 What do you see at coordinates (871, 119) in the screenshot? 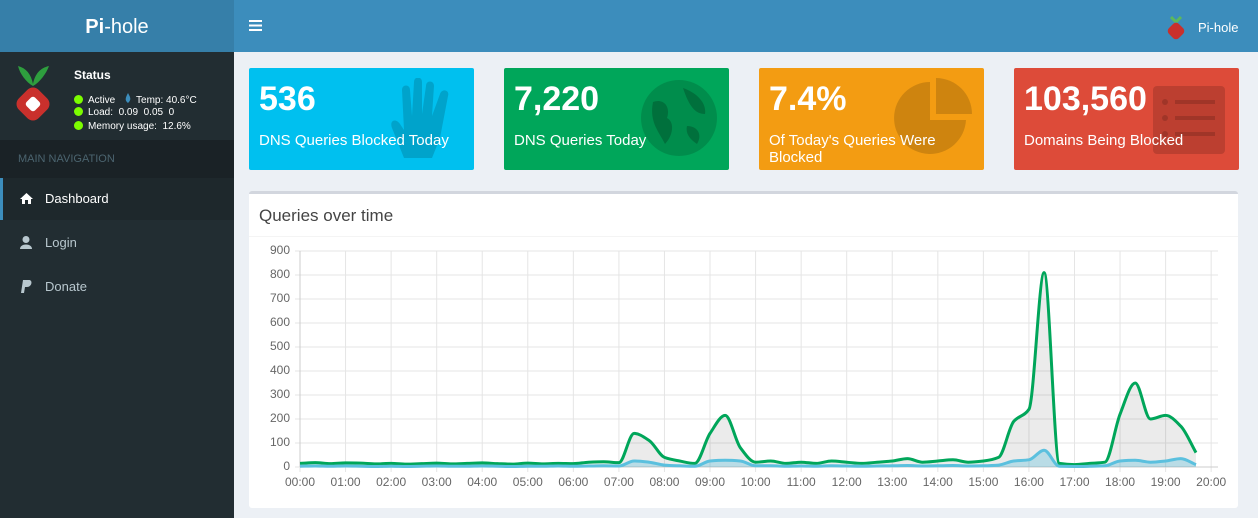
I see `stat-box: 7.4% Of Today's Queries Were Blocked` at bounding box center [871, 119].